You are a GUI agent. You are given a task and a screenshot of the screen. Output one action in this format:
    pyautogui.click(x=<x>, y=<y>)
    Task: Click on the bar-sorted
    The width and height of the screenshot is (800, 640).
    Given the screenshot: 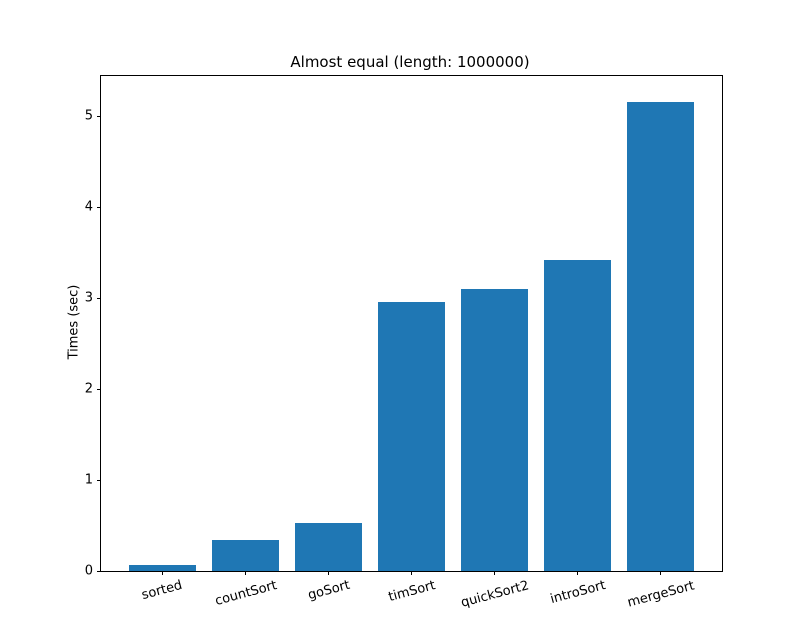 What is the action you would take?
    pyautogui.click(x=162, y=567)
    